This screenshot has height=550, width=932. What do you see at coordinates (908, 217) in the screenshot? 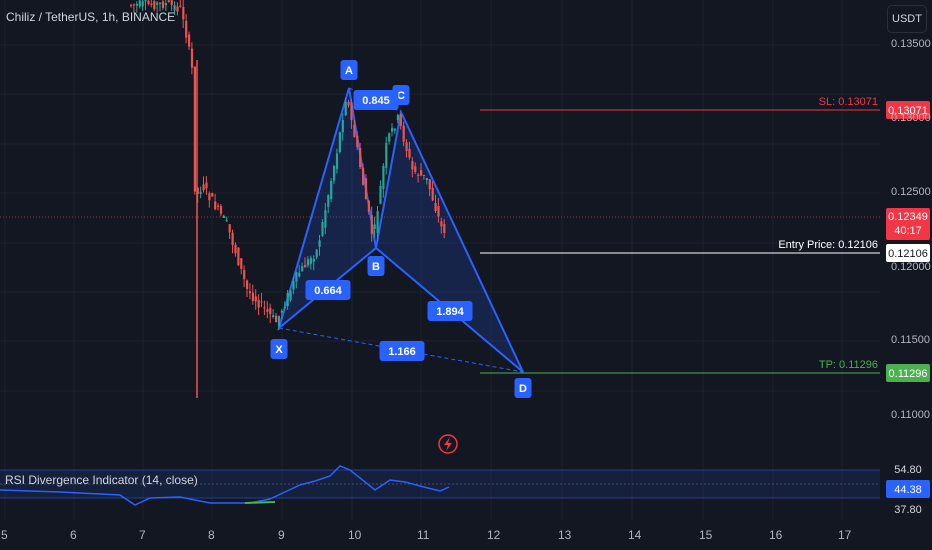
I see `current-price-text: 0.12349` at bounding box center [908, 217].